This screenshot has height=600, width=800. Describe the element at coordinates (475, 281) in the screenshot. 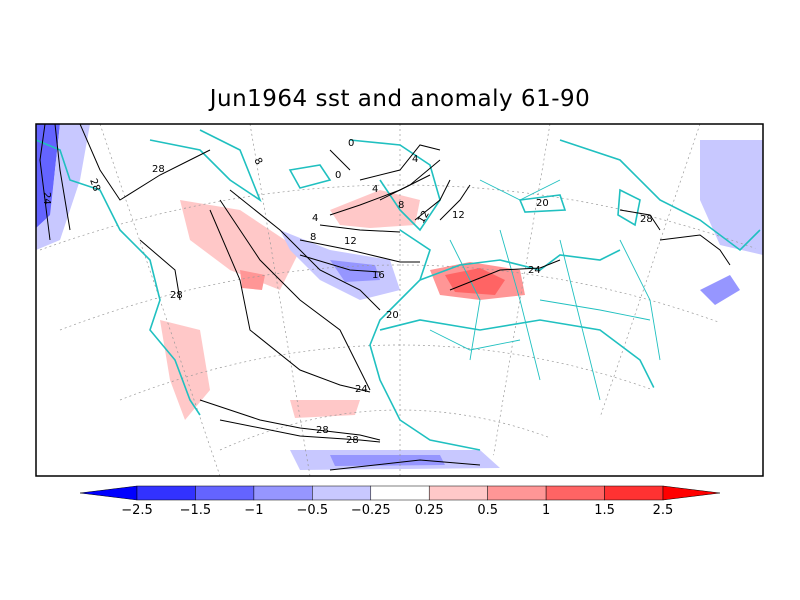

I see `anomaly-hot-med` at that location.